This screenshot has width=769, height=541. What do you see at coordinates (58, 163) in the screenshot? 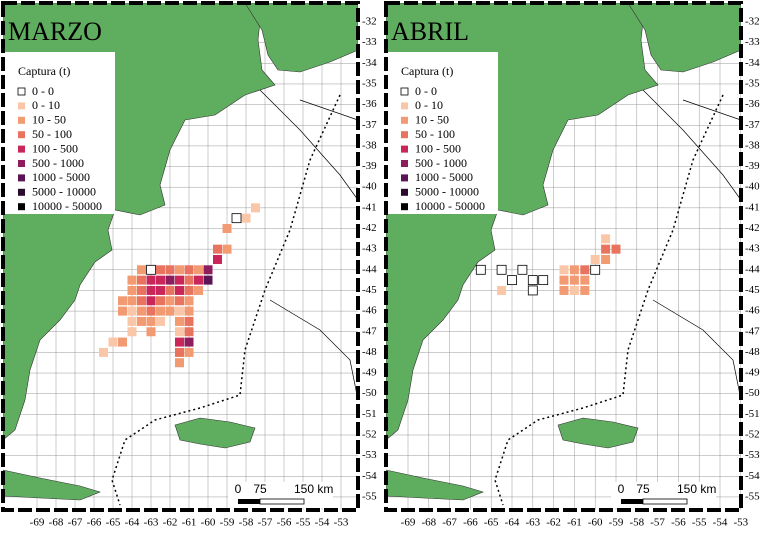
I see `legend-label: 500 - 1000` at bounding box center [58, 163].